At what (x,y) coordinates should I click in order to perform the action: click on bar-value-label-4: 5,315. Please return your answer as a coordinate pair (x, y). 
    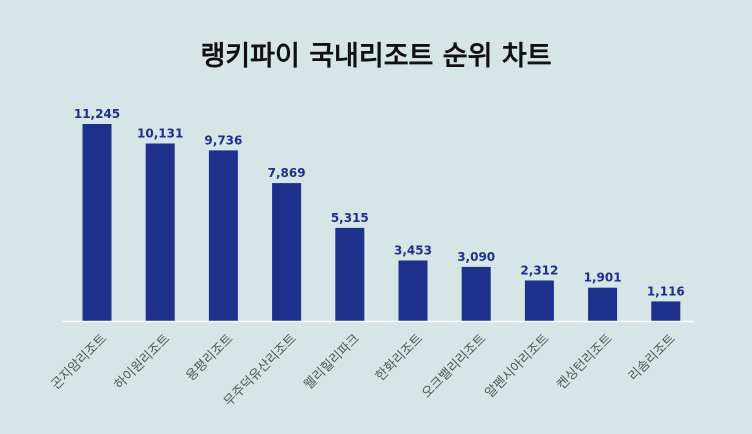
    Looking at the image, I should click on (350, 218).